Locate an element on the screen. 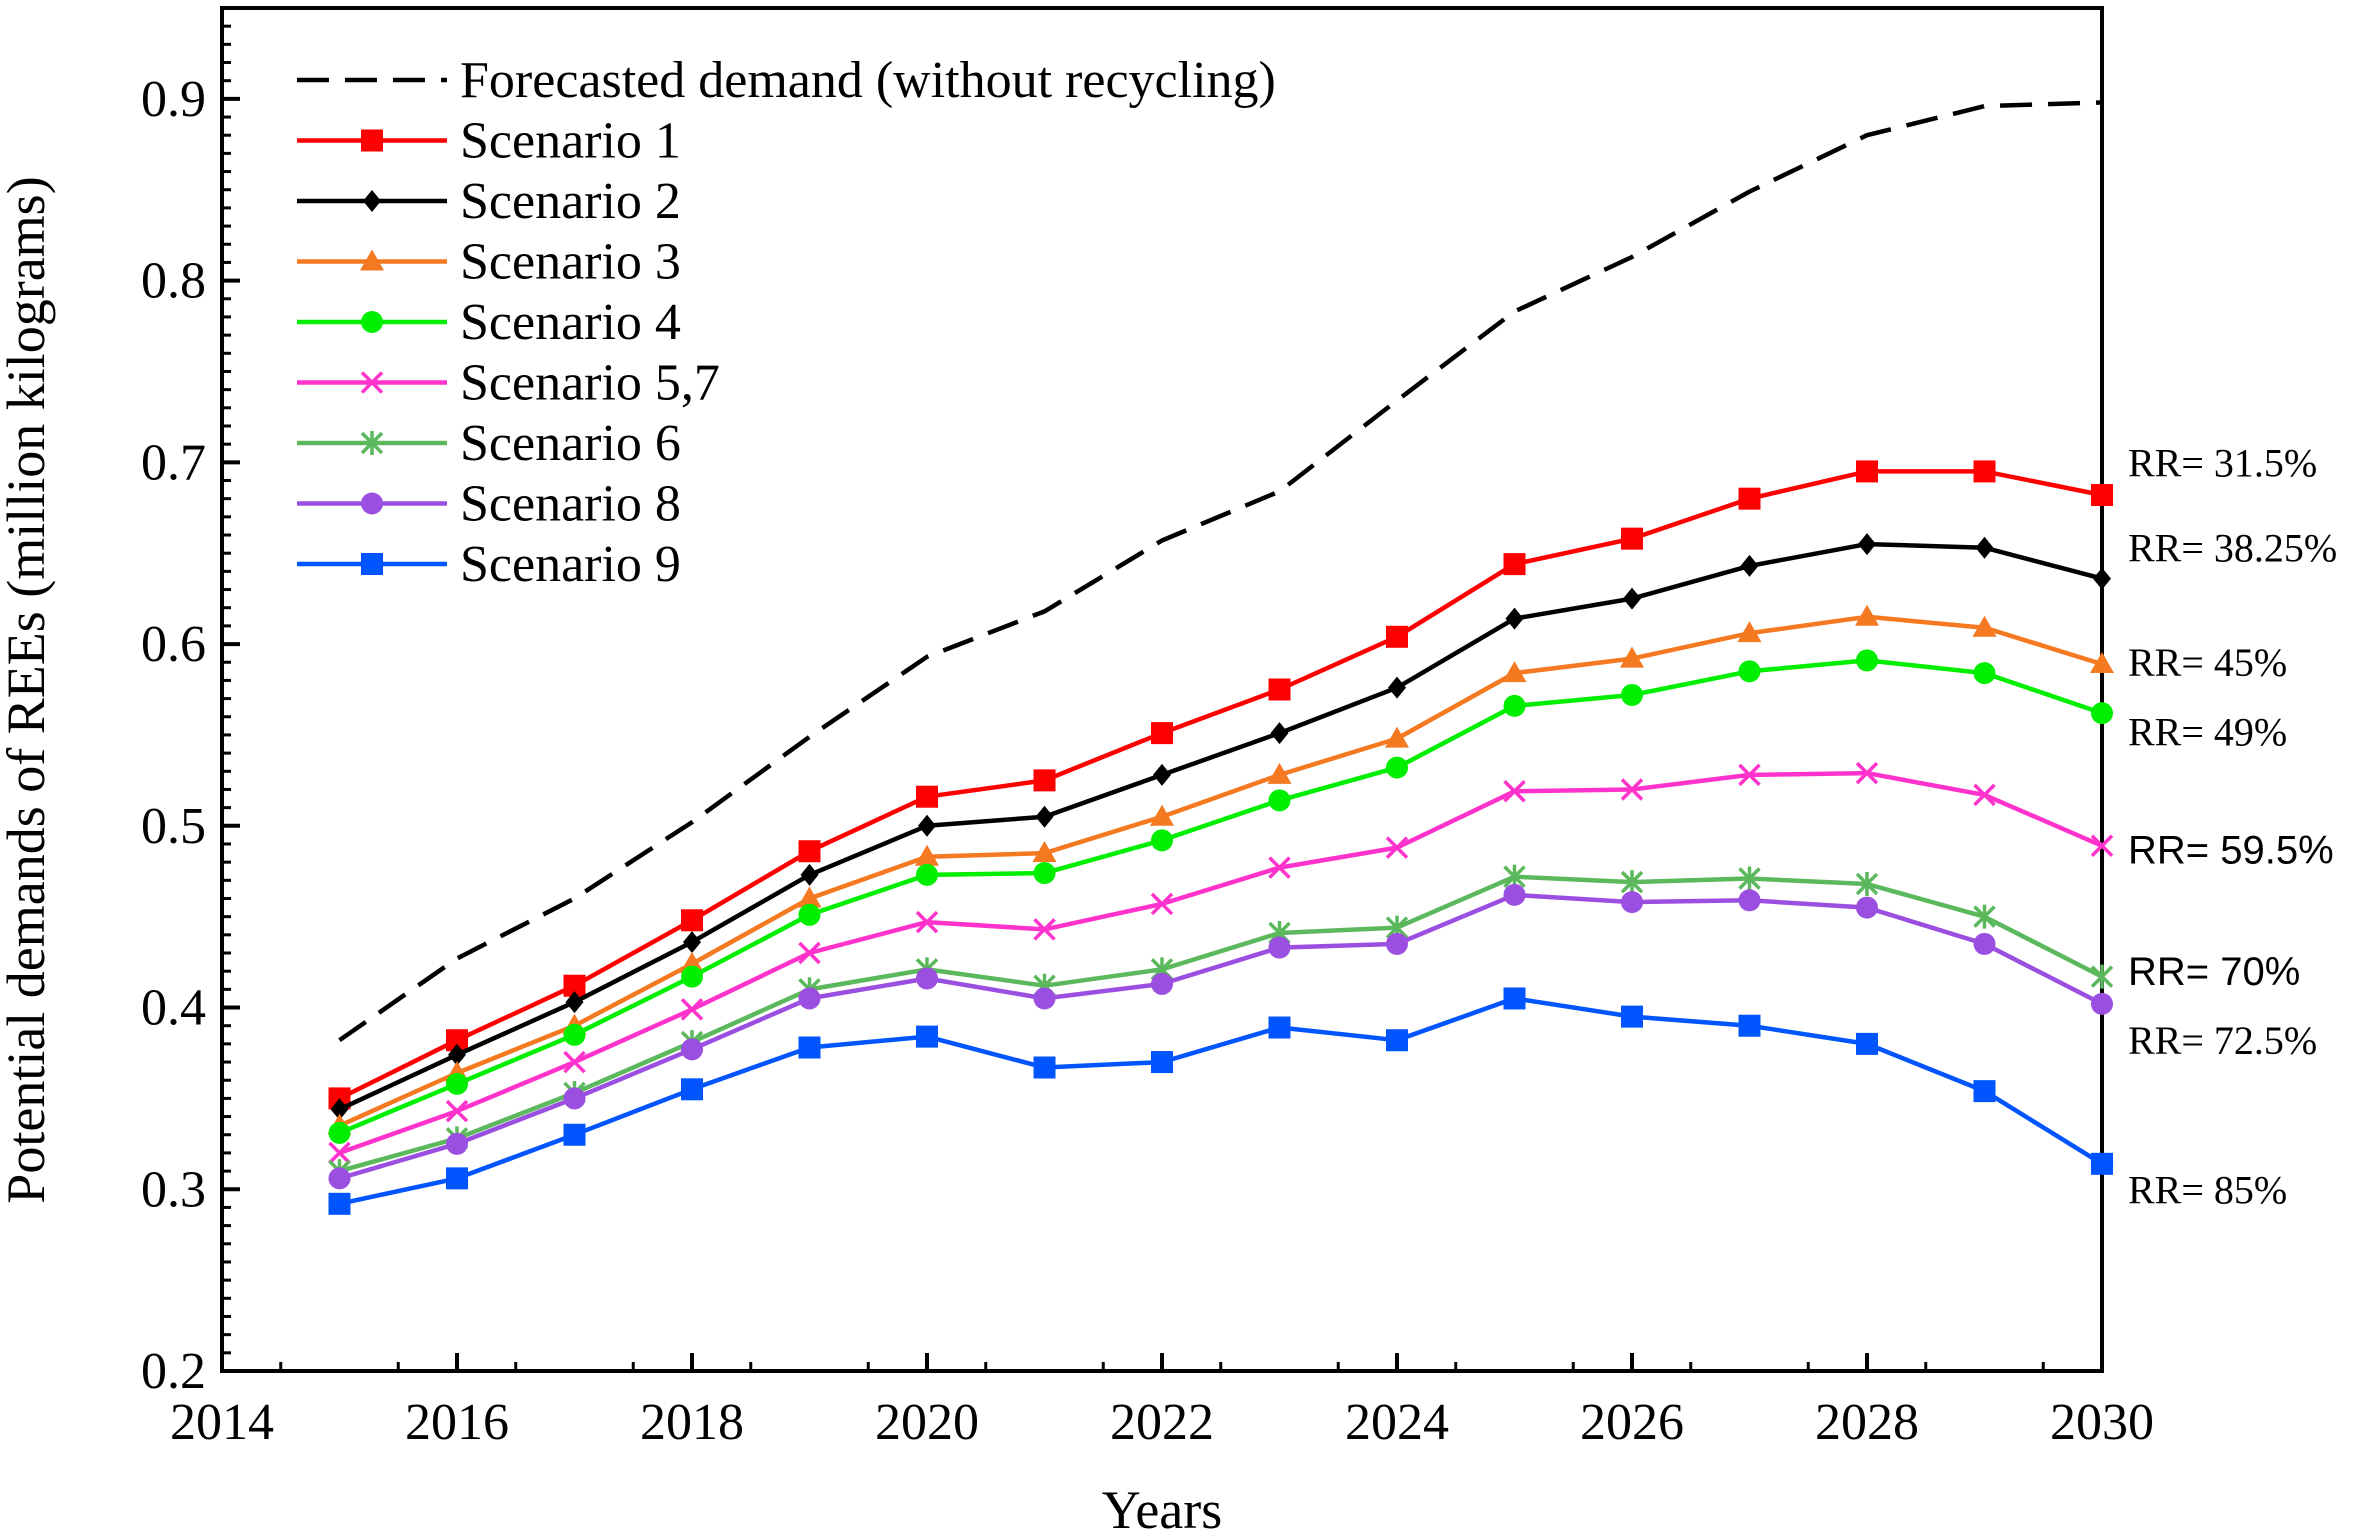 The height and width of the screenshot is (1540, 2370). rr-annotation: RR= 72.5% is located at coordinates (2222, 1040).